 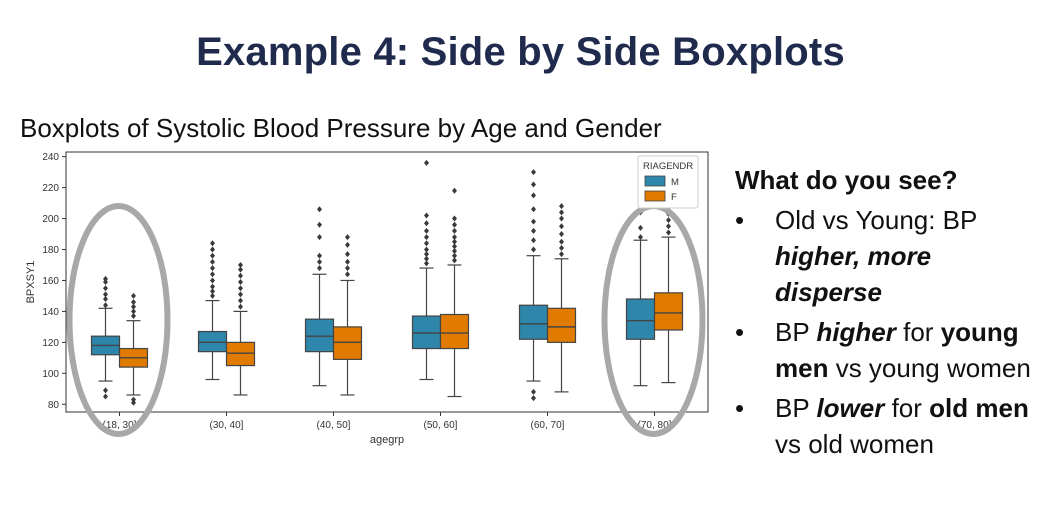 What do you see at coordinates (885, 426) in the screenshot?
I see `bullet-item: • BP lower for old men vs old women` at bounding box center [885, 426].